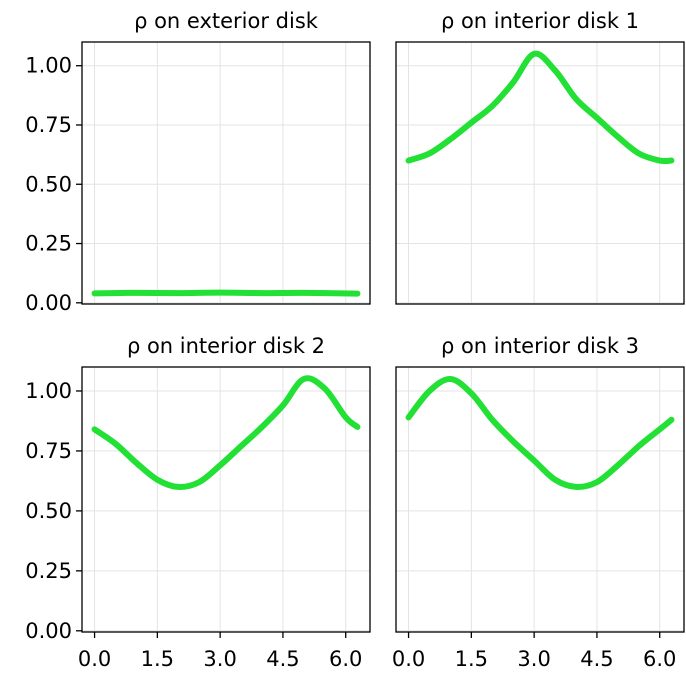  Describe the element at coordinates (540, 21) in the screenshot. I see `subplot-title: ρ on interior disk 1` at that location.